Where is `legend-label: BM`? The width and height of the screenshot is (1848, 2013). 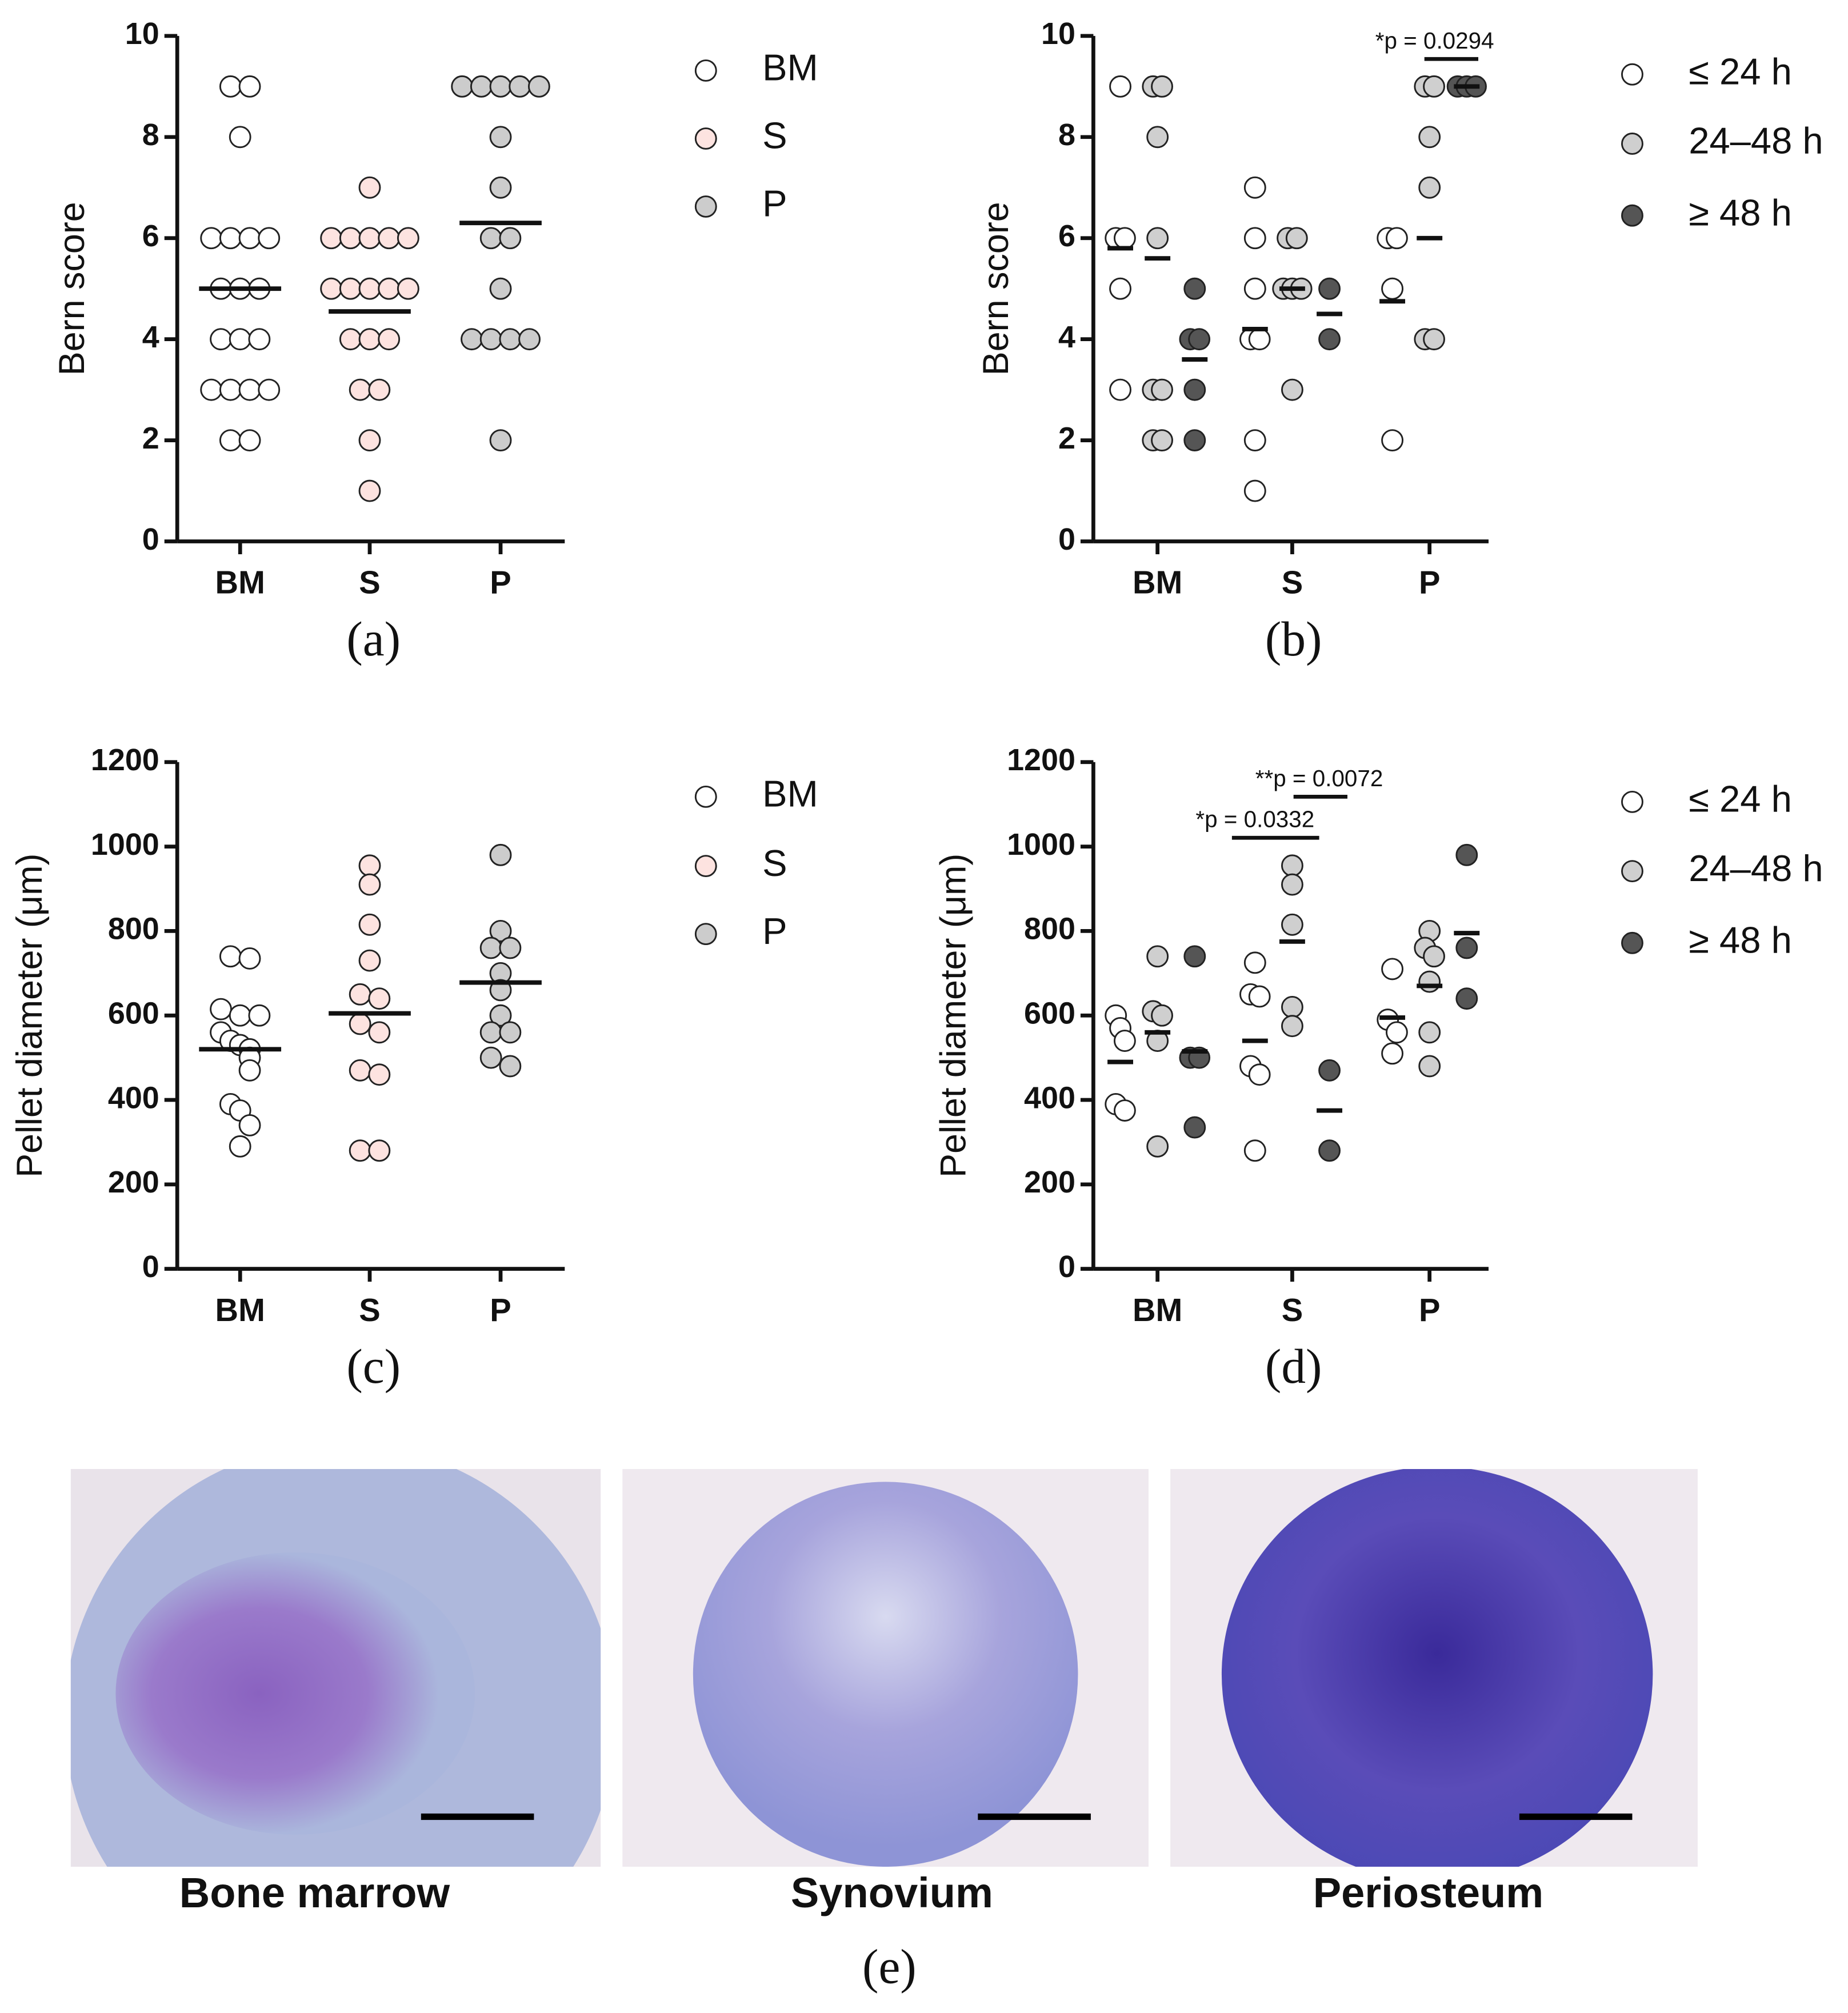 legend-label: BM is located at coordinates (790, 794).